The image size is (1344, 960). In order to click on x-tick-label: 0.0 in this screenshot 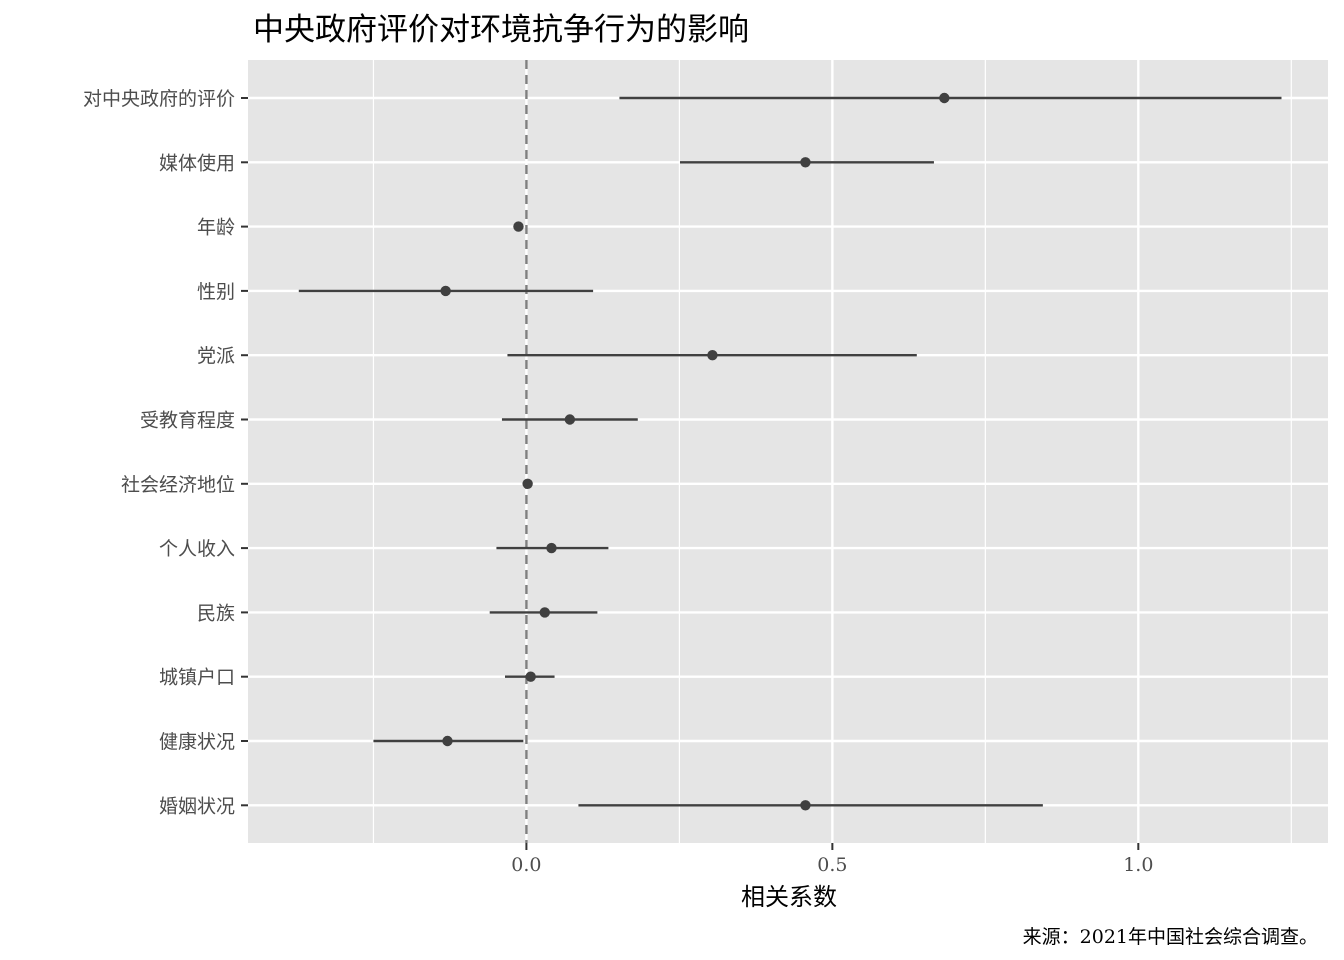, I will do `click(526, 865)`.